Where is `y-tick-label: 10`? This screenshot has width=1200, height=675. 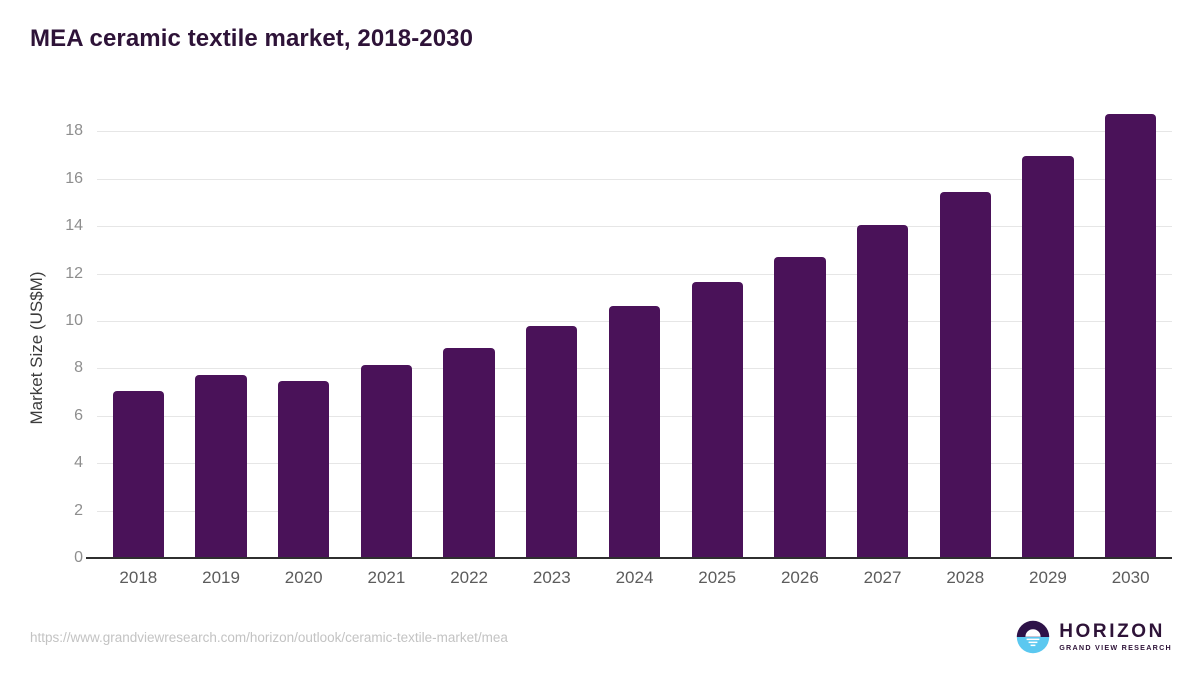 y-tick-label: 10 is located at coordinates (74, 320).